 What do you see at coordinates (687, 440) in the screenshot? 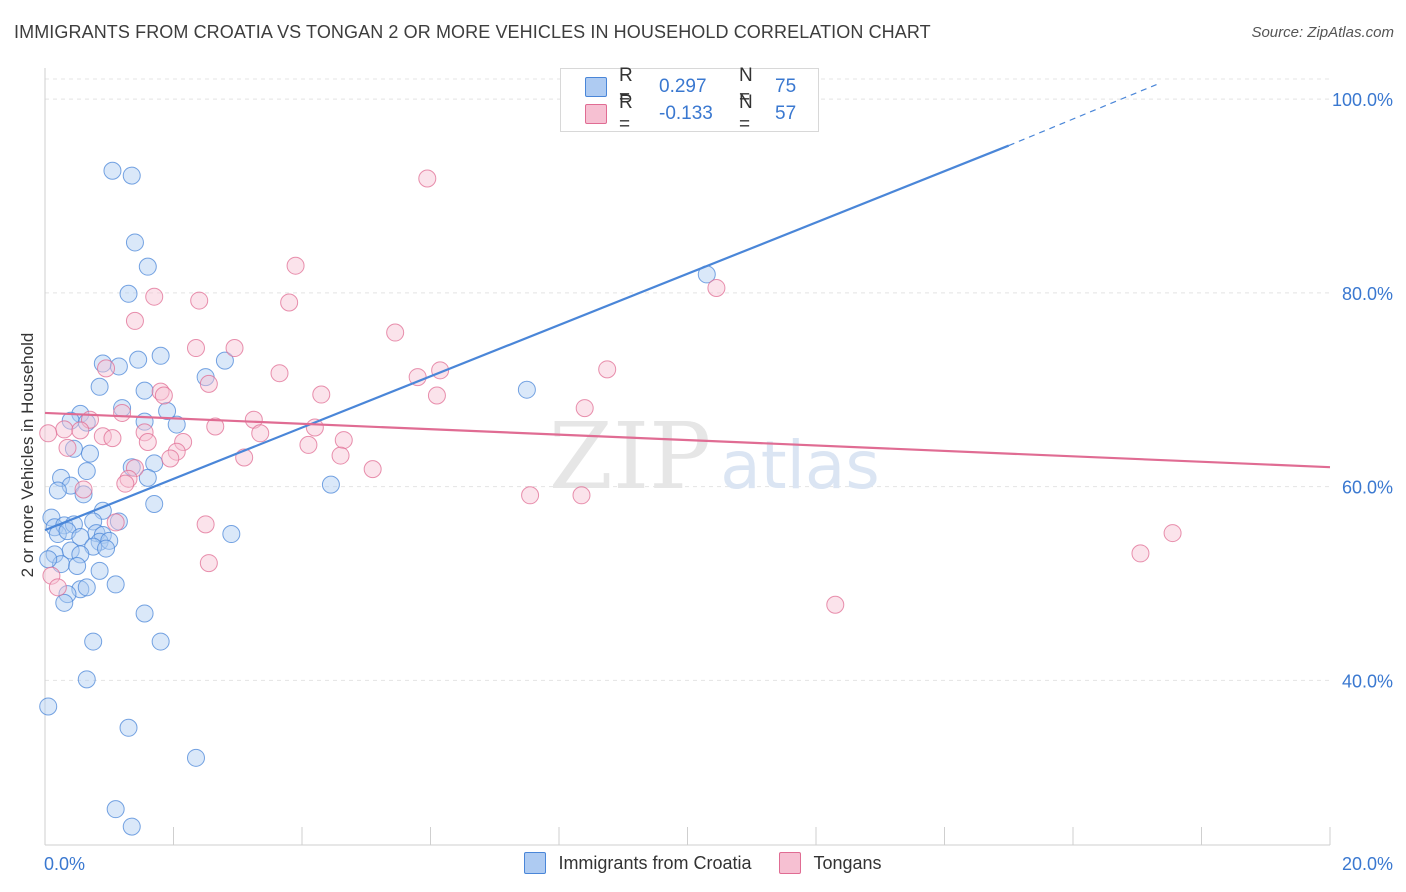
I see `trend-line-tongans` at bounding box center [687, 440].